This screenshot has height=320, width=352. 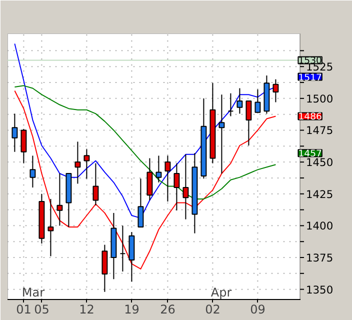 What do you see at coordinates (221, 293) in the screenshot?
I see `annotation: Apr` at bounding box center [221, 293].